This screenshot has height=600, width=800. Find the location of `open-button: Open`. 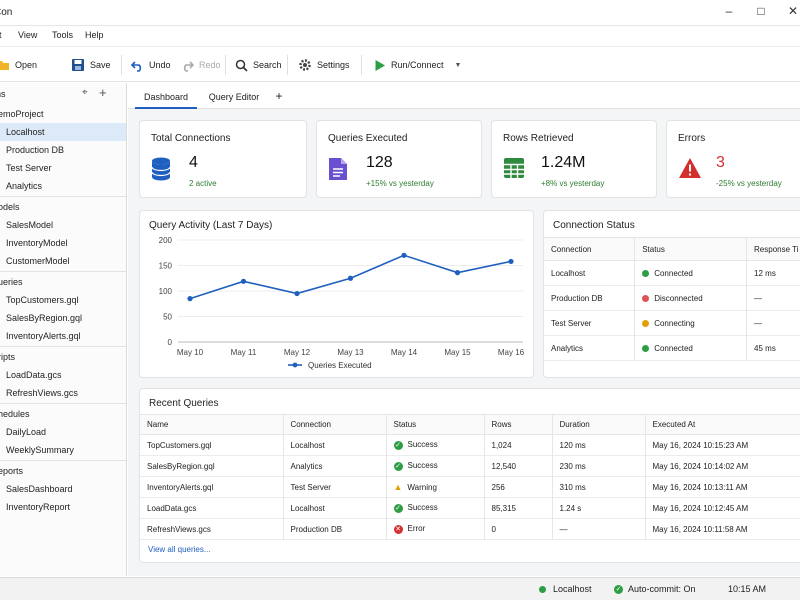

open-button: Open is located at coordinates (18, 65).